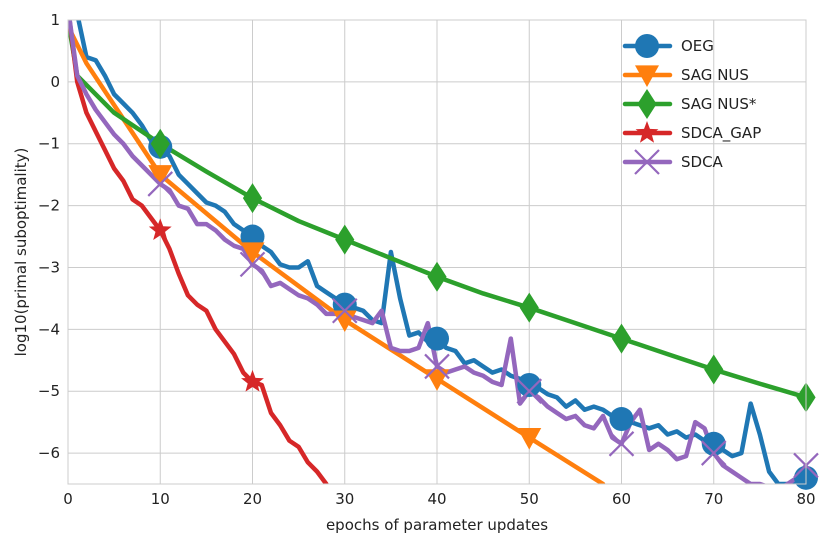  Describe the element at coordinates (715, 75) in the screenshot. I see `legend-label: SAG NUS` at that location.